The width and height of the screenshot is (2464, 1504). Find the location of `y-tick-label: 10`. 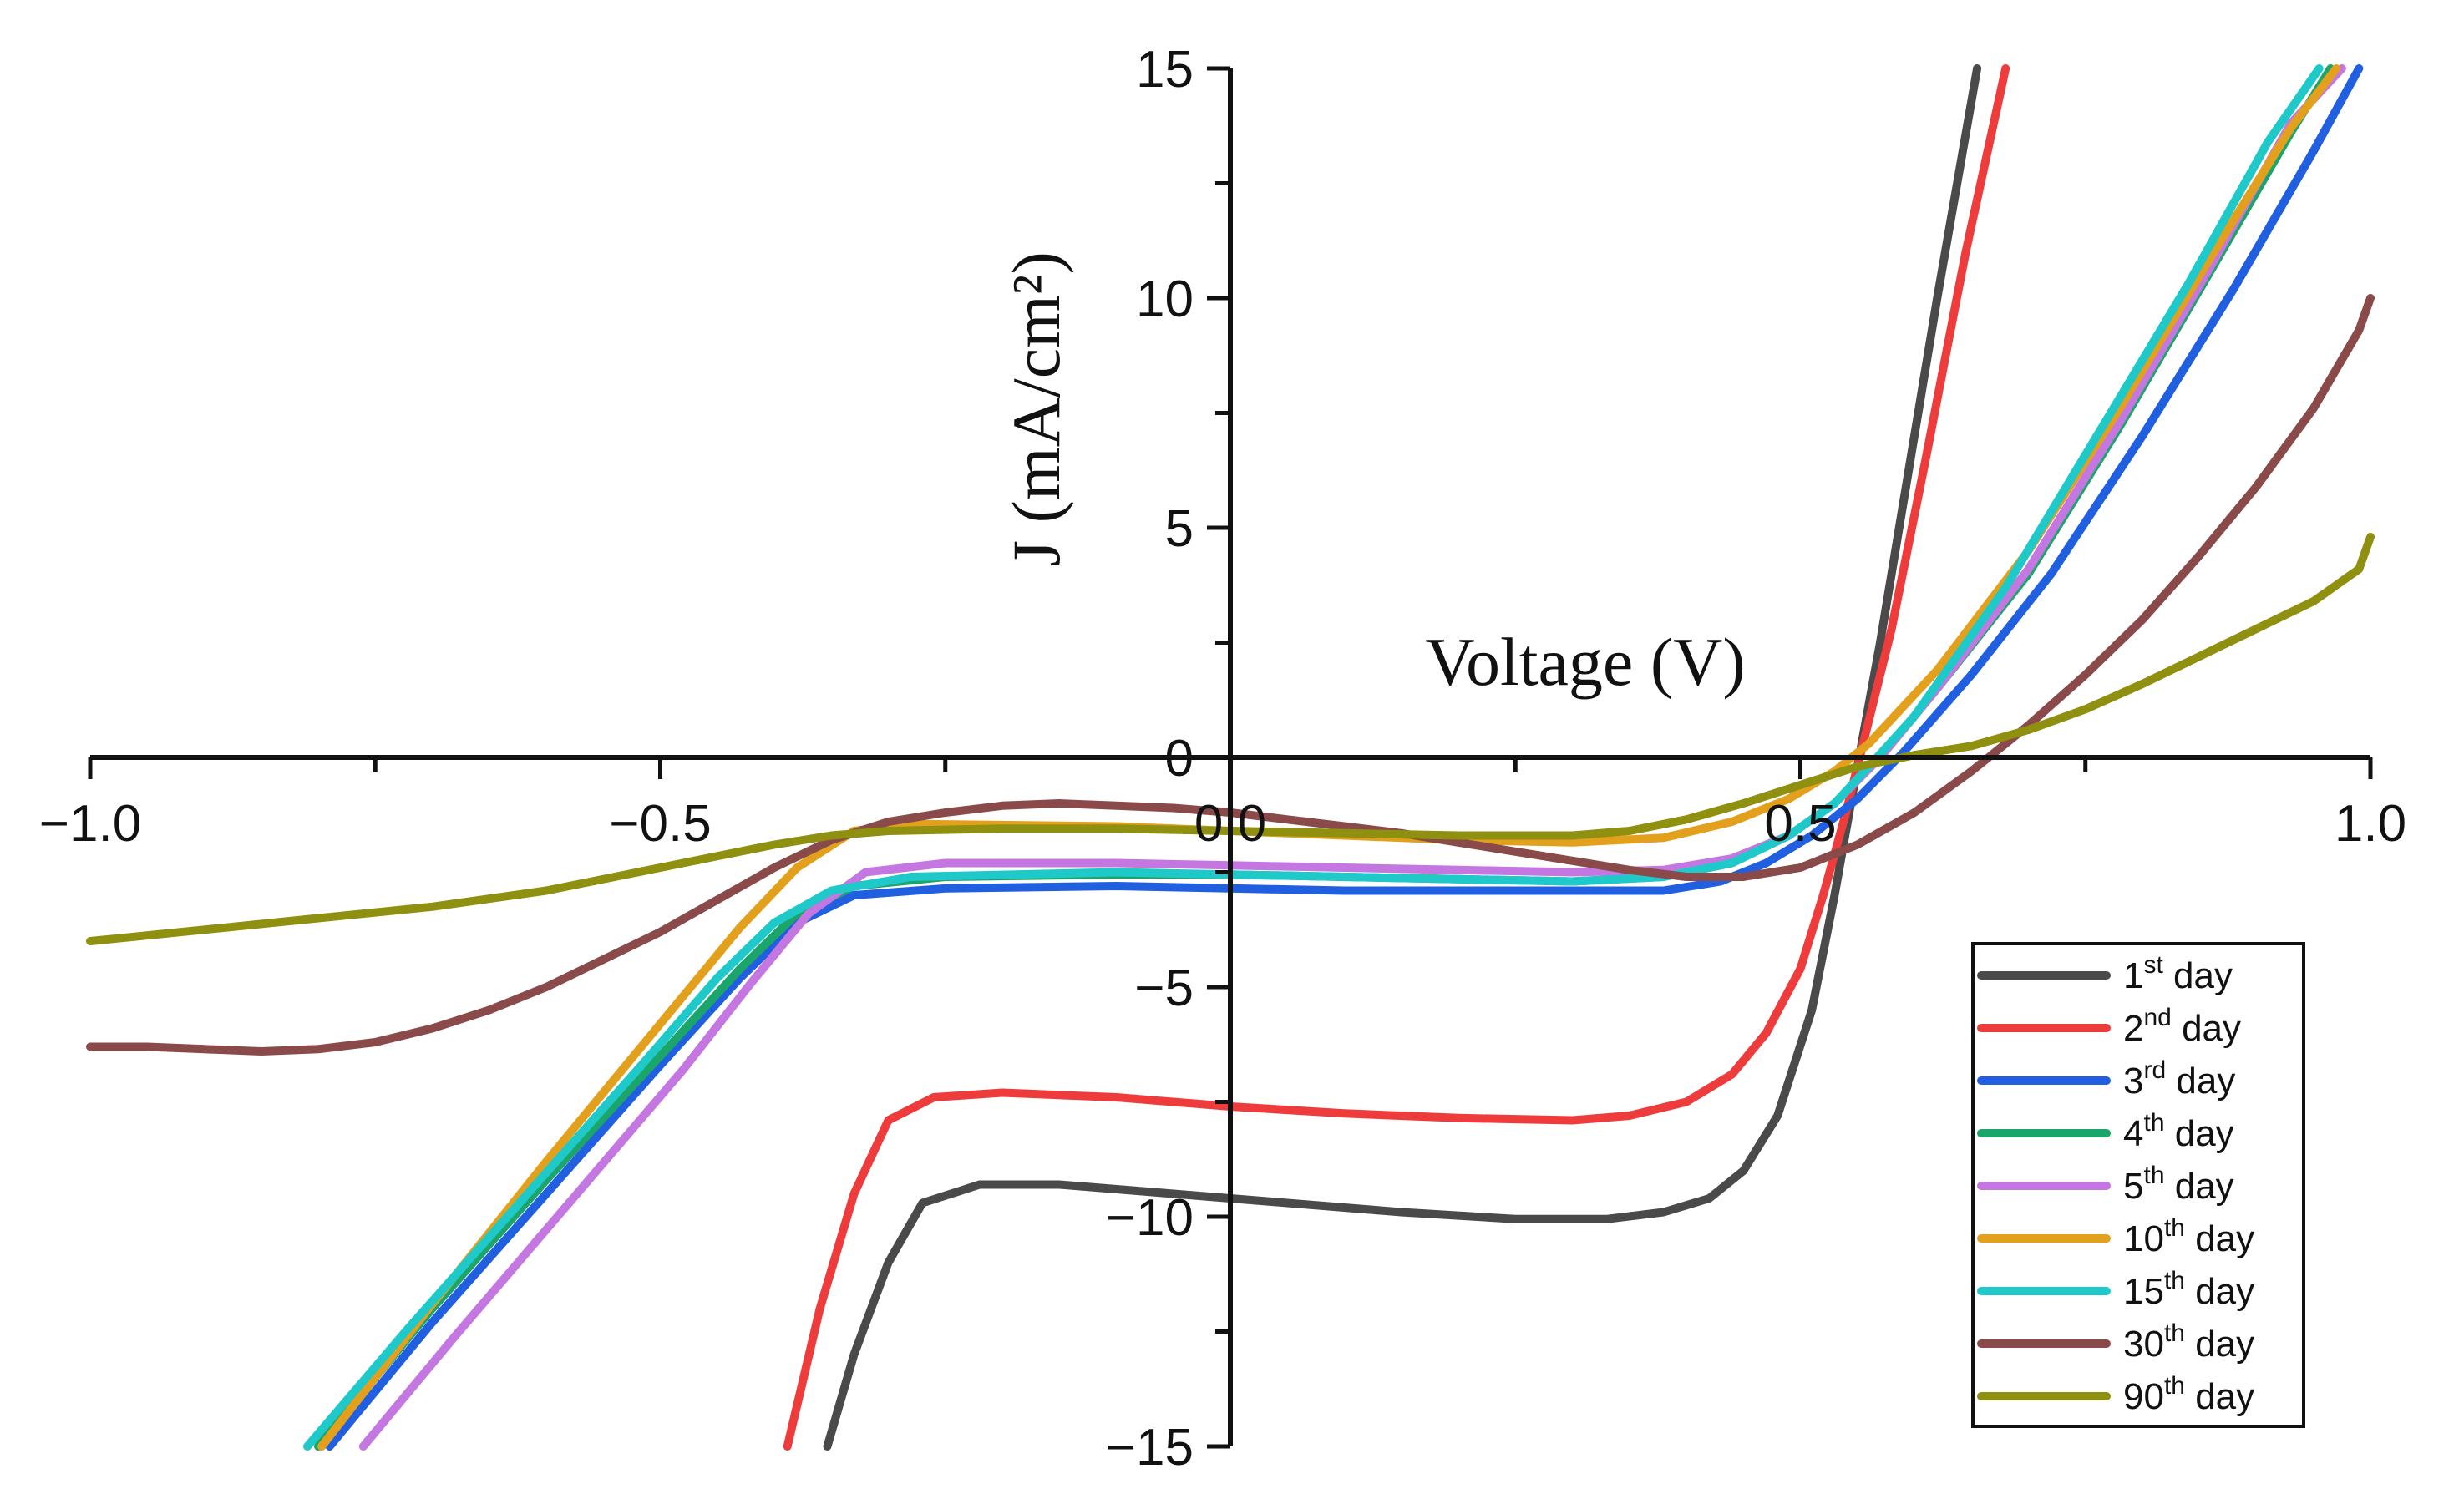

y-tick-label: 10 is located at coordinates (1165, 300).